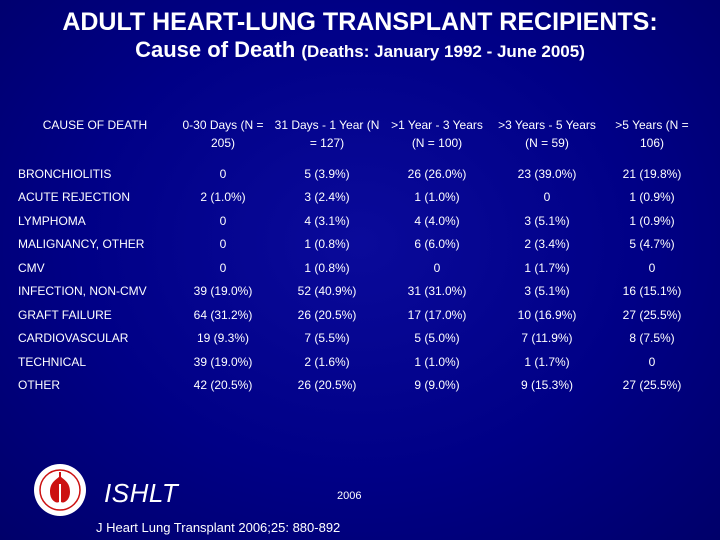  What do you see at coordinates (218, 49) in the screenshot?
I see `title-main: Cause of Death` at bounding box center [218, 49].